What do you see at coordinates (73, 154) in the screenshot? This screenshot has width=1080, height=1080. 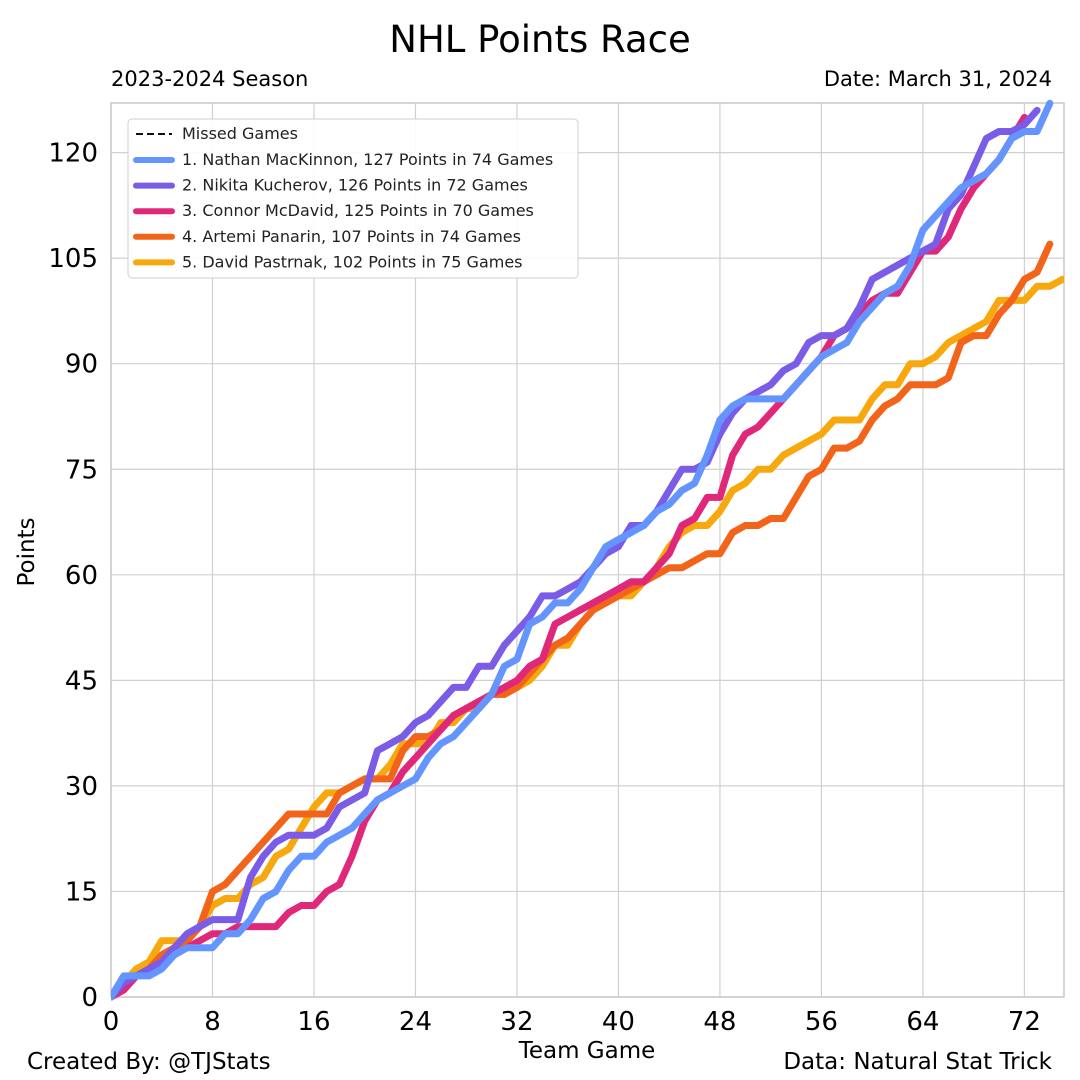 I see `y-tick-label: 120` at bounding box center [73, 154].